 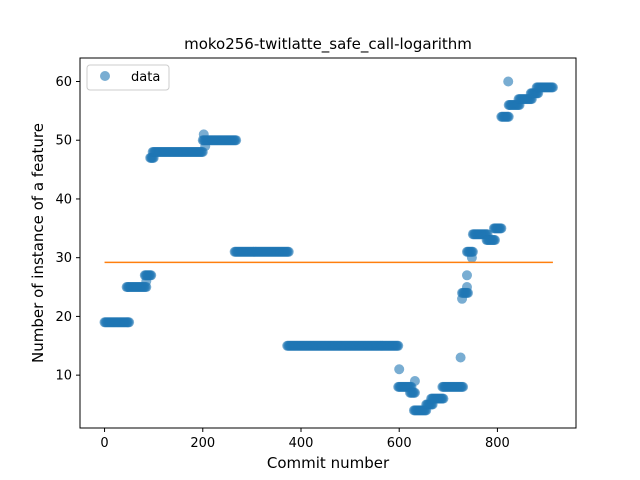 What do you see at coordinates (63, 199) in the screenshot?
I see `y-tick-label: 40` at bounding box center [63, 199].